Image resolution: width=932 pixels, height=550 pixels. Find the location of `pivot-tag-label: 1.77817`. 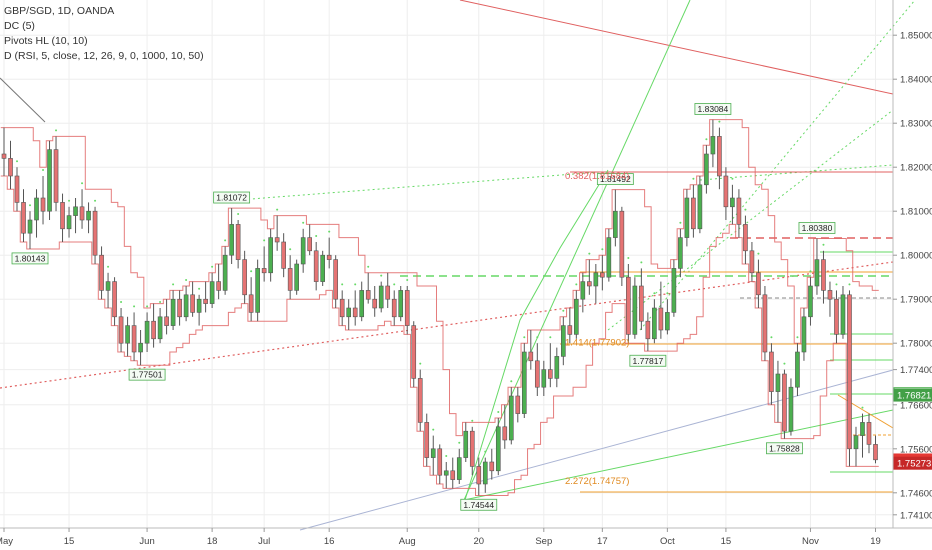

pivot-tag-label: 1.77817 is located at coordinates (647, 361).